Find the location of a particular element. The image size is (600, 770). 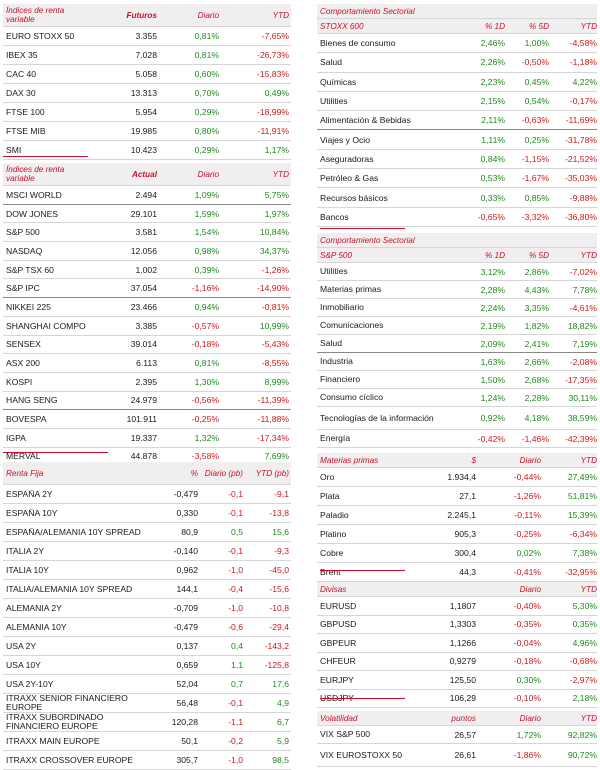

row-label: GBPEUR is located at coordinates (338, 642).